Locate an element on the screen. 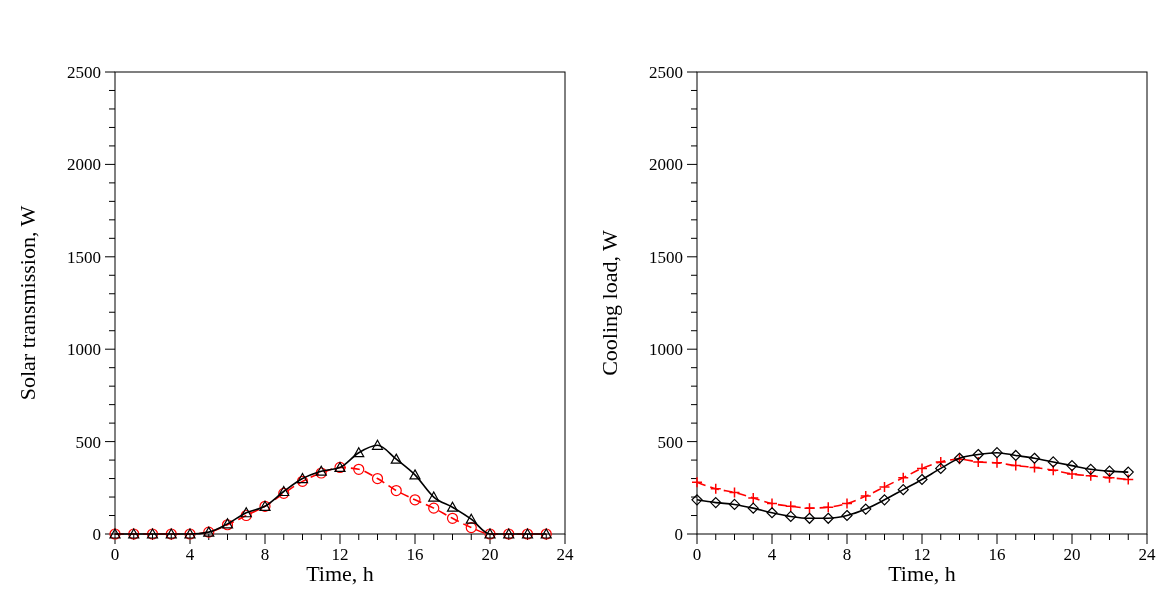 This screenshot has width=1167, height=616. y-axis-title: Cooling load, W is located at coordinates (609, 302).